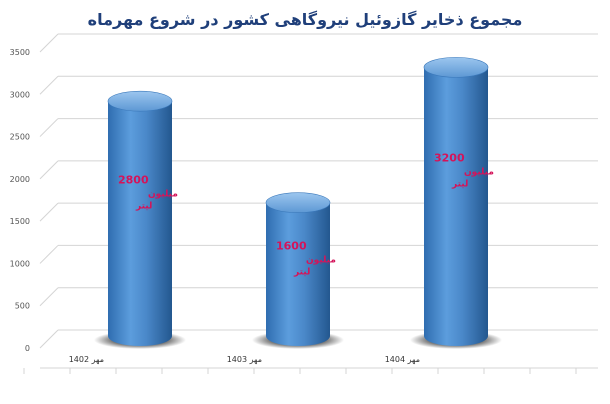  What do you see at coordinates (449, 157) in the screenshot?
I see `data-label-value: 3200` at bounding box center [449, 157].